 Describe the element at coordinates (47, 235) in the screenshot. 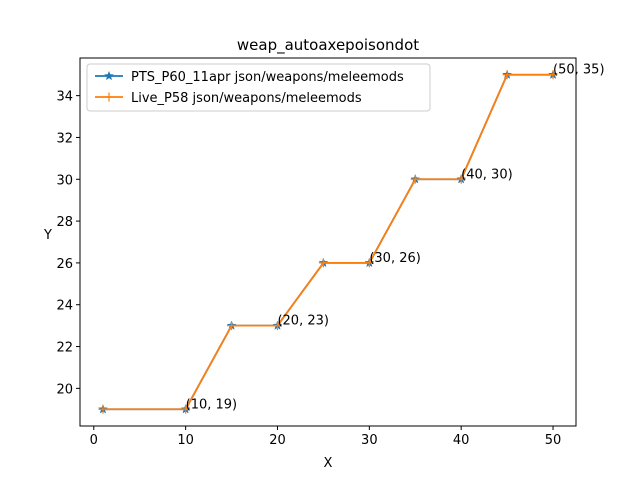

I see `y-axis-label: Y` at that location.